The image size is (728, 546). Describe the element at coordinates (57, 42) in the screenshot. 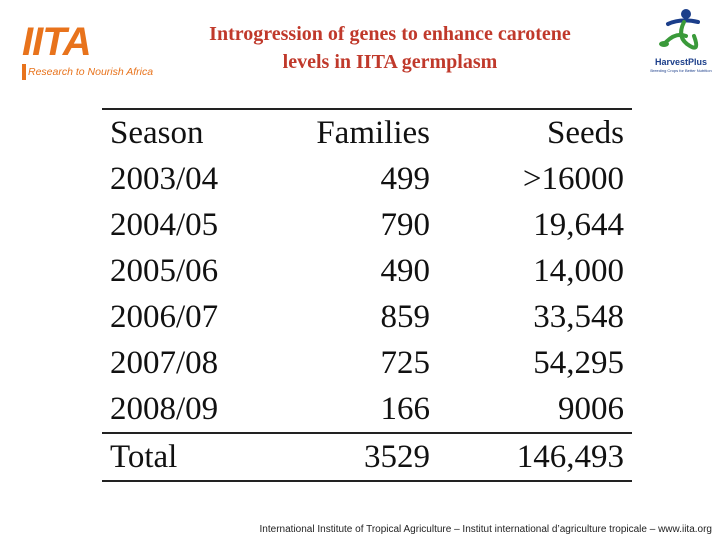

I see `iita-logo-mark: IITA` at that location.